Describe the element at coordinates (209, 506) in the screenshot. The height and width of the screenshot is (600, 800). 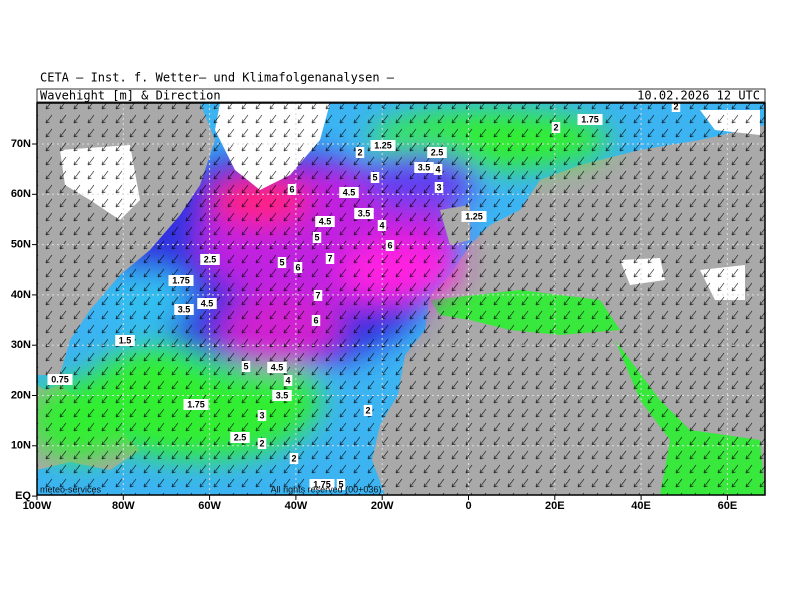
I see `lon-label: 60W` at that location.